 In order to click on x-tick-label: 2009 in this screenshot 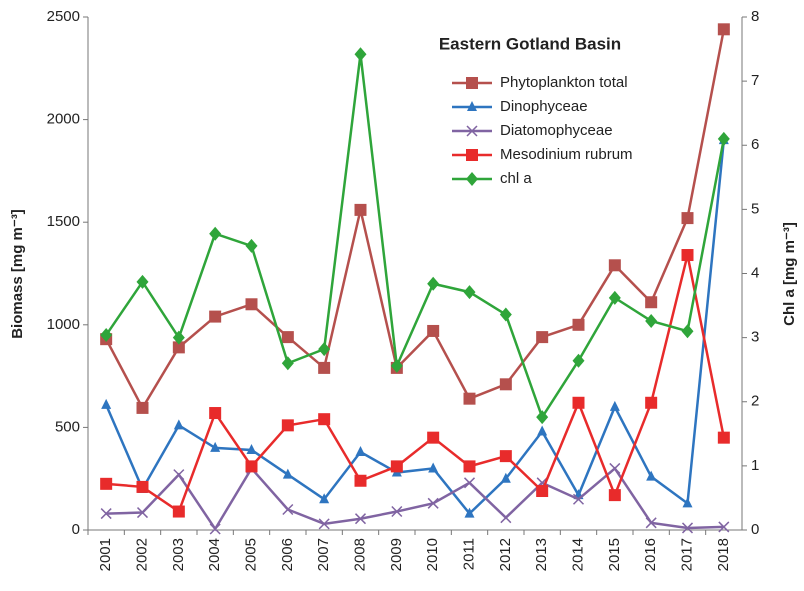, I will do `click(396, 554)`.